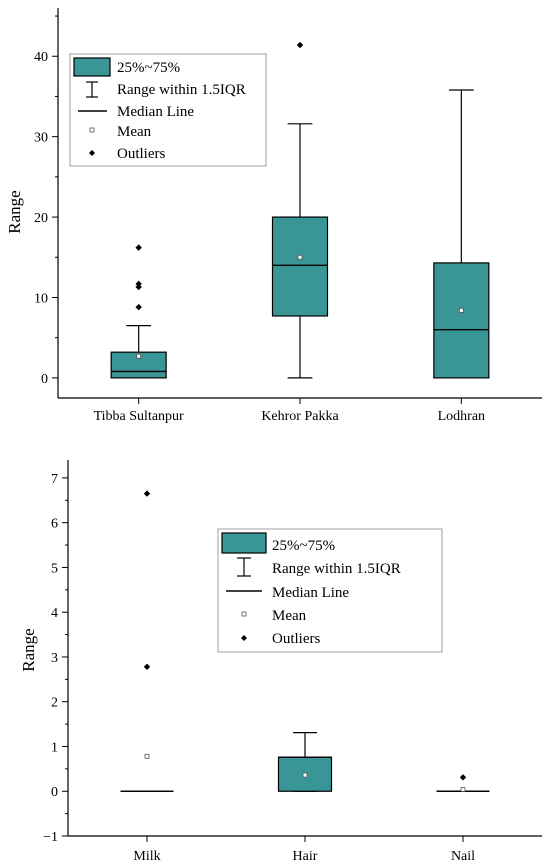 The width and height of the screenshot is (550, 868). What do you see at coordinates (139, 416) in the screenshot?
I see `x-category-label: Tibba Sultanpur` at bounding box center [139, 416].